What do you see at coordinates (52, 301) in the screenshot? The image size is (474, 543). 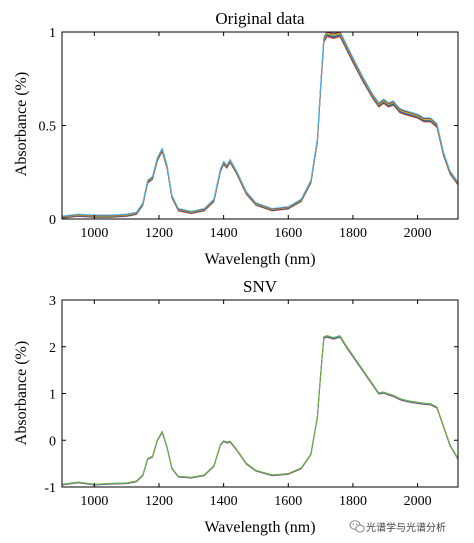 I see `y-tick-label: 3` at bounding box center [52, 301].